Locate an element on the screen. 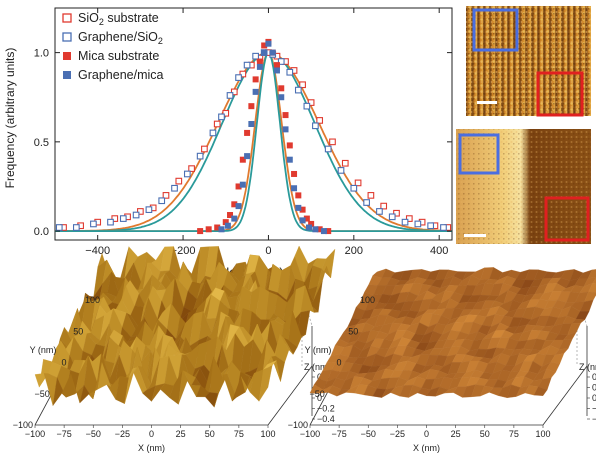 The height and width of the screenshot is (461, 596). x-axis-label: X (nm) is located at coordinates (151, 448).